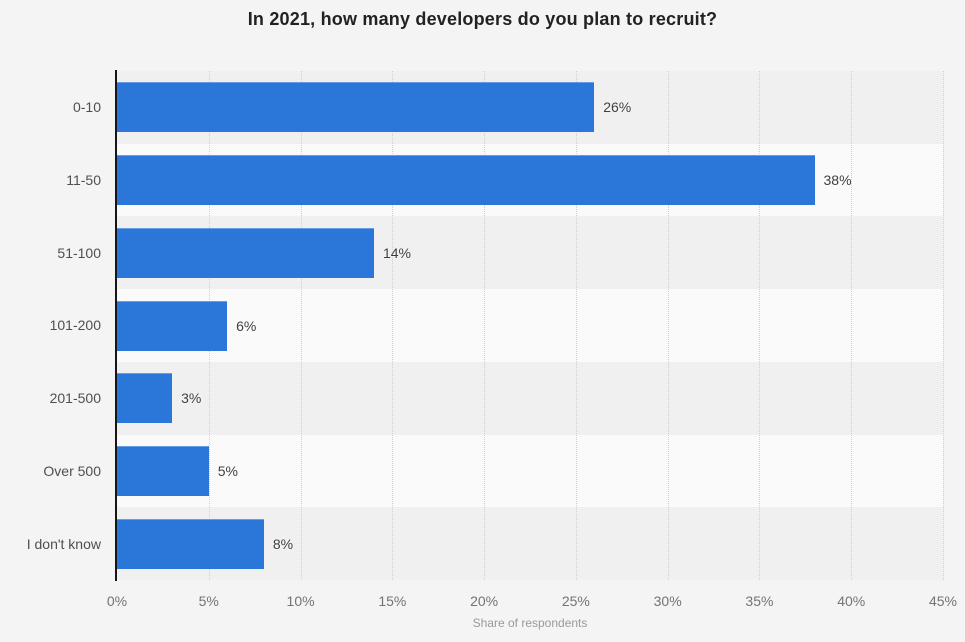  I want to click on x-axis-title: Share of respondents, so click(530, 623).